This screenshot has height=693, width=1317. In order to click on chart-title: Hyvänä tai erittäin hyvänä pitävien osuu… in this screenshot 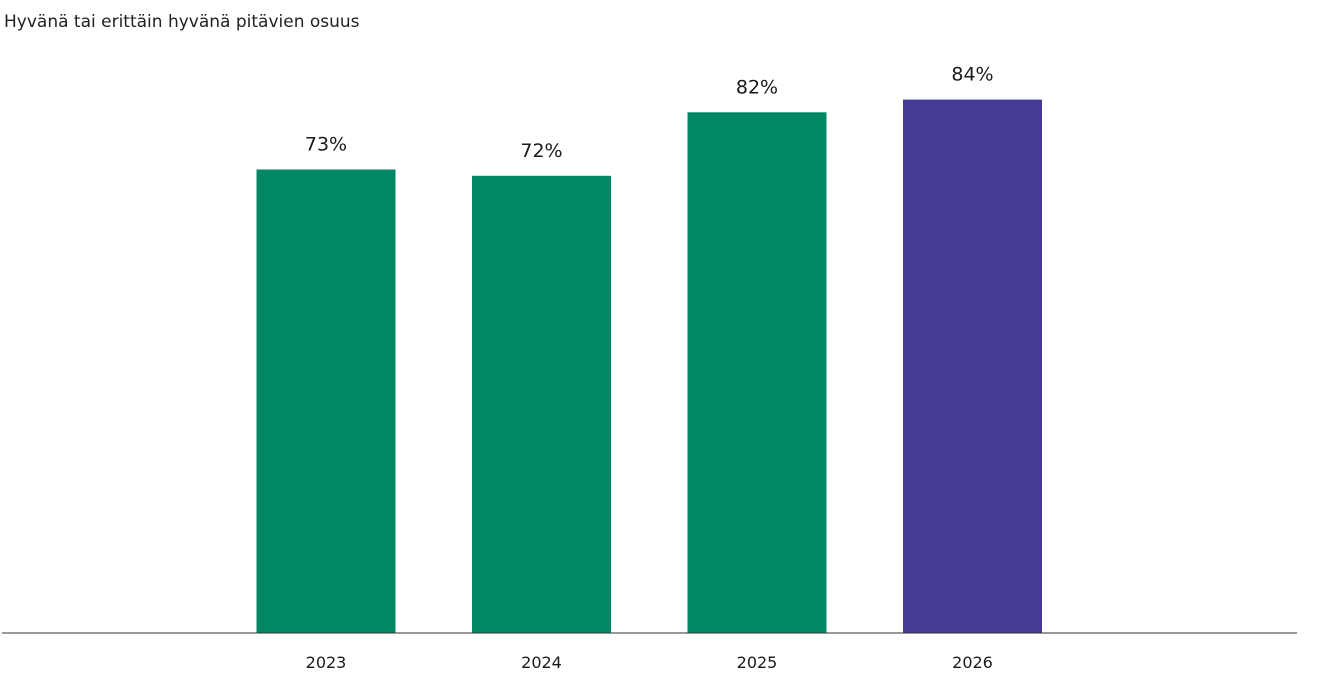, I will do `click(182, 22)`.